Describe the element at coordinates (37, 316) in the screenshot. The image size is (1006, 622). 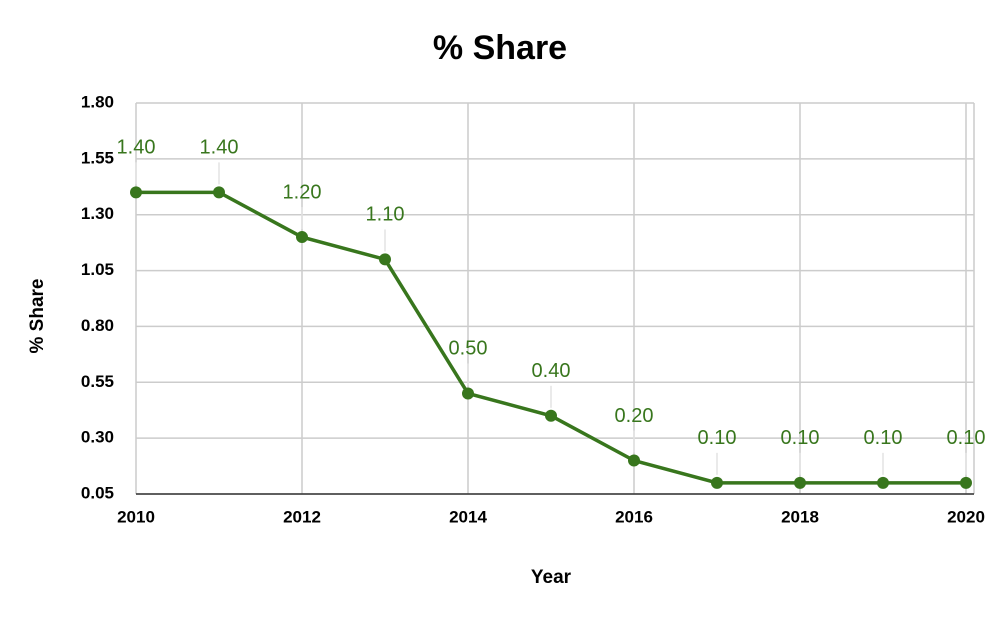
I see `y-axis-label: % Share` at that location.